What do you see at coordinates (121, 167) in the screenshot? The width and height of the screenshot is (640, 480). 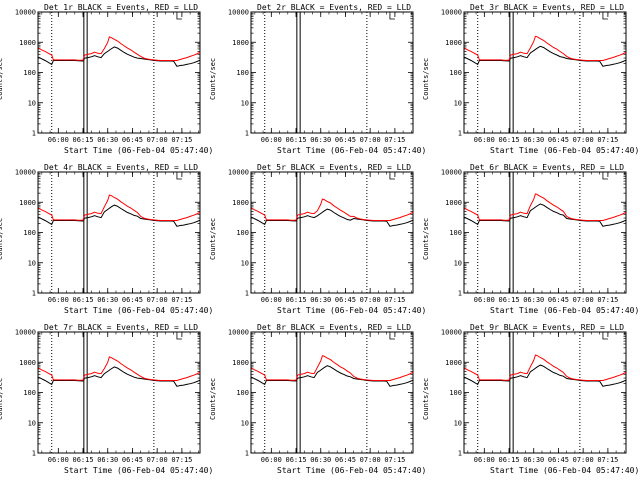 I see `panel-title: Det 4r BLACK = Events, RED = LLD` at bounding box center [121, 167].